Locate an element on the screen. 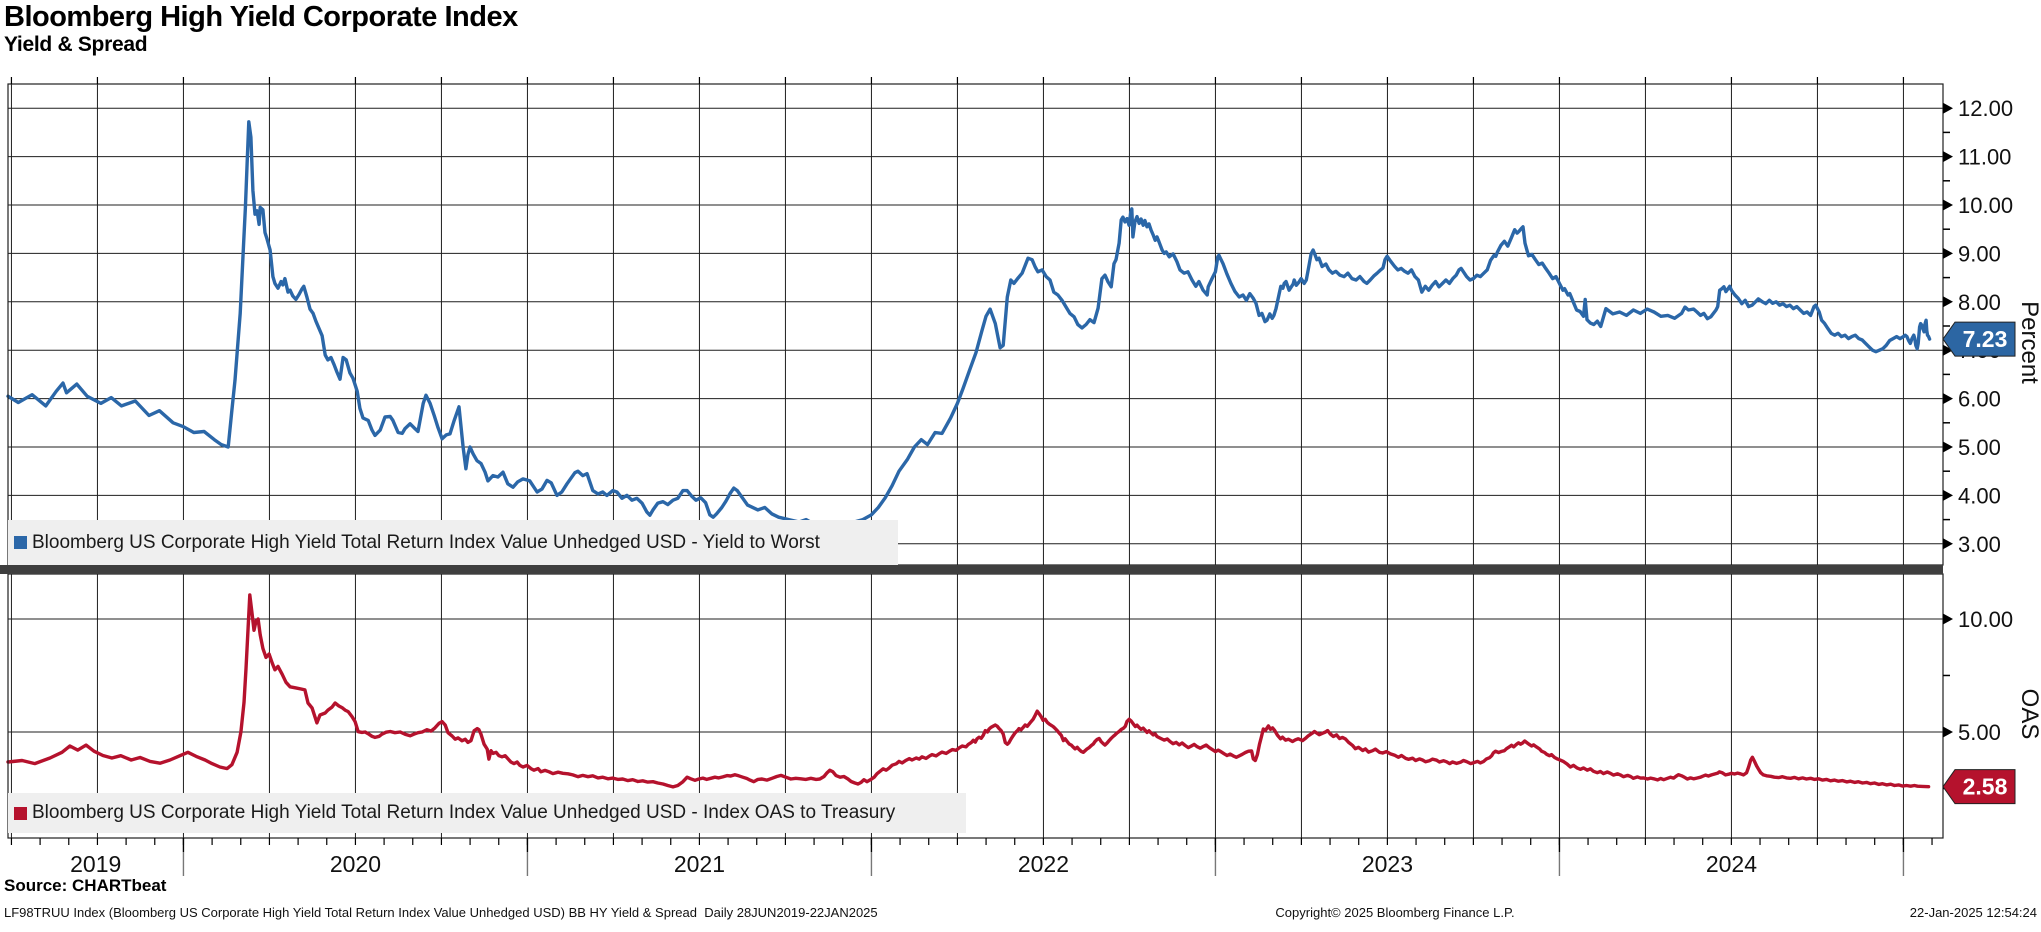 The height and width of the screenshot is (932, 2041). oas-last-value-text: 2.58 is located at coordinates (1985, 787).